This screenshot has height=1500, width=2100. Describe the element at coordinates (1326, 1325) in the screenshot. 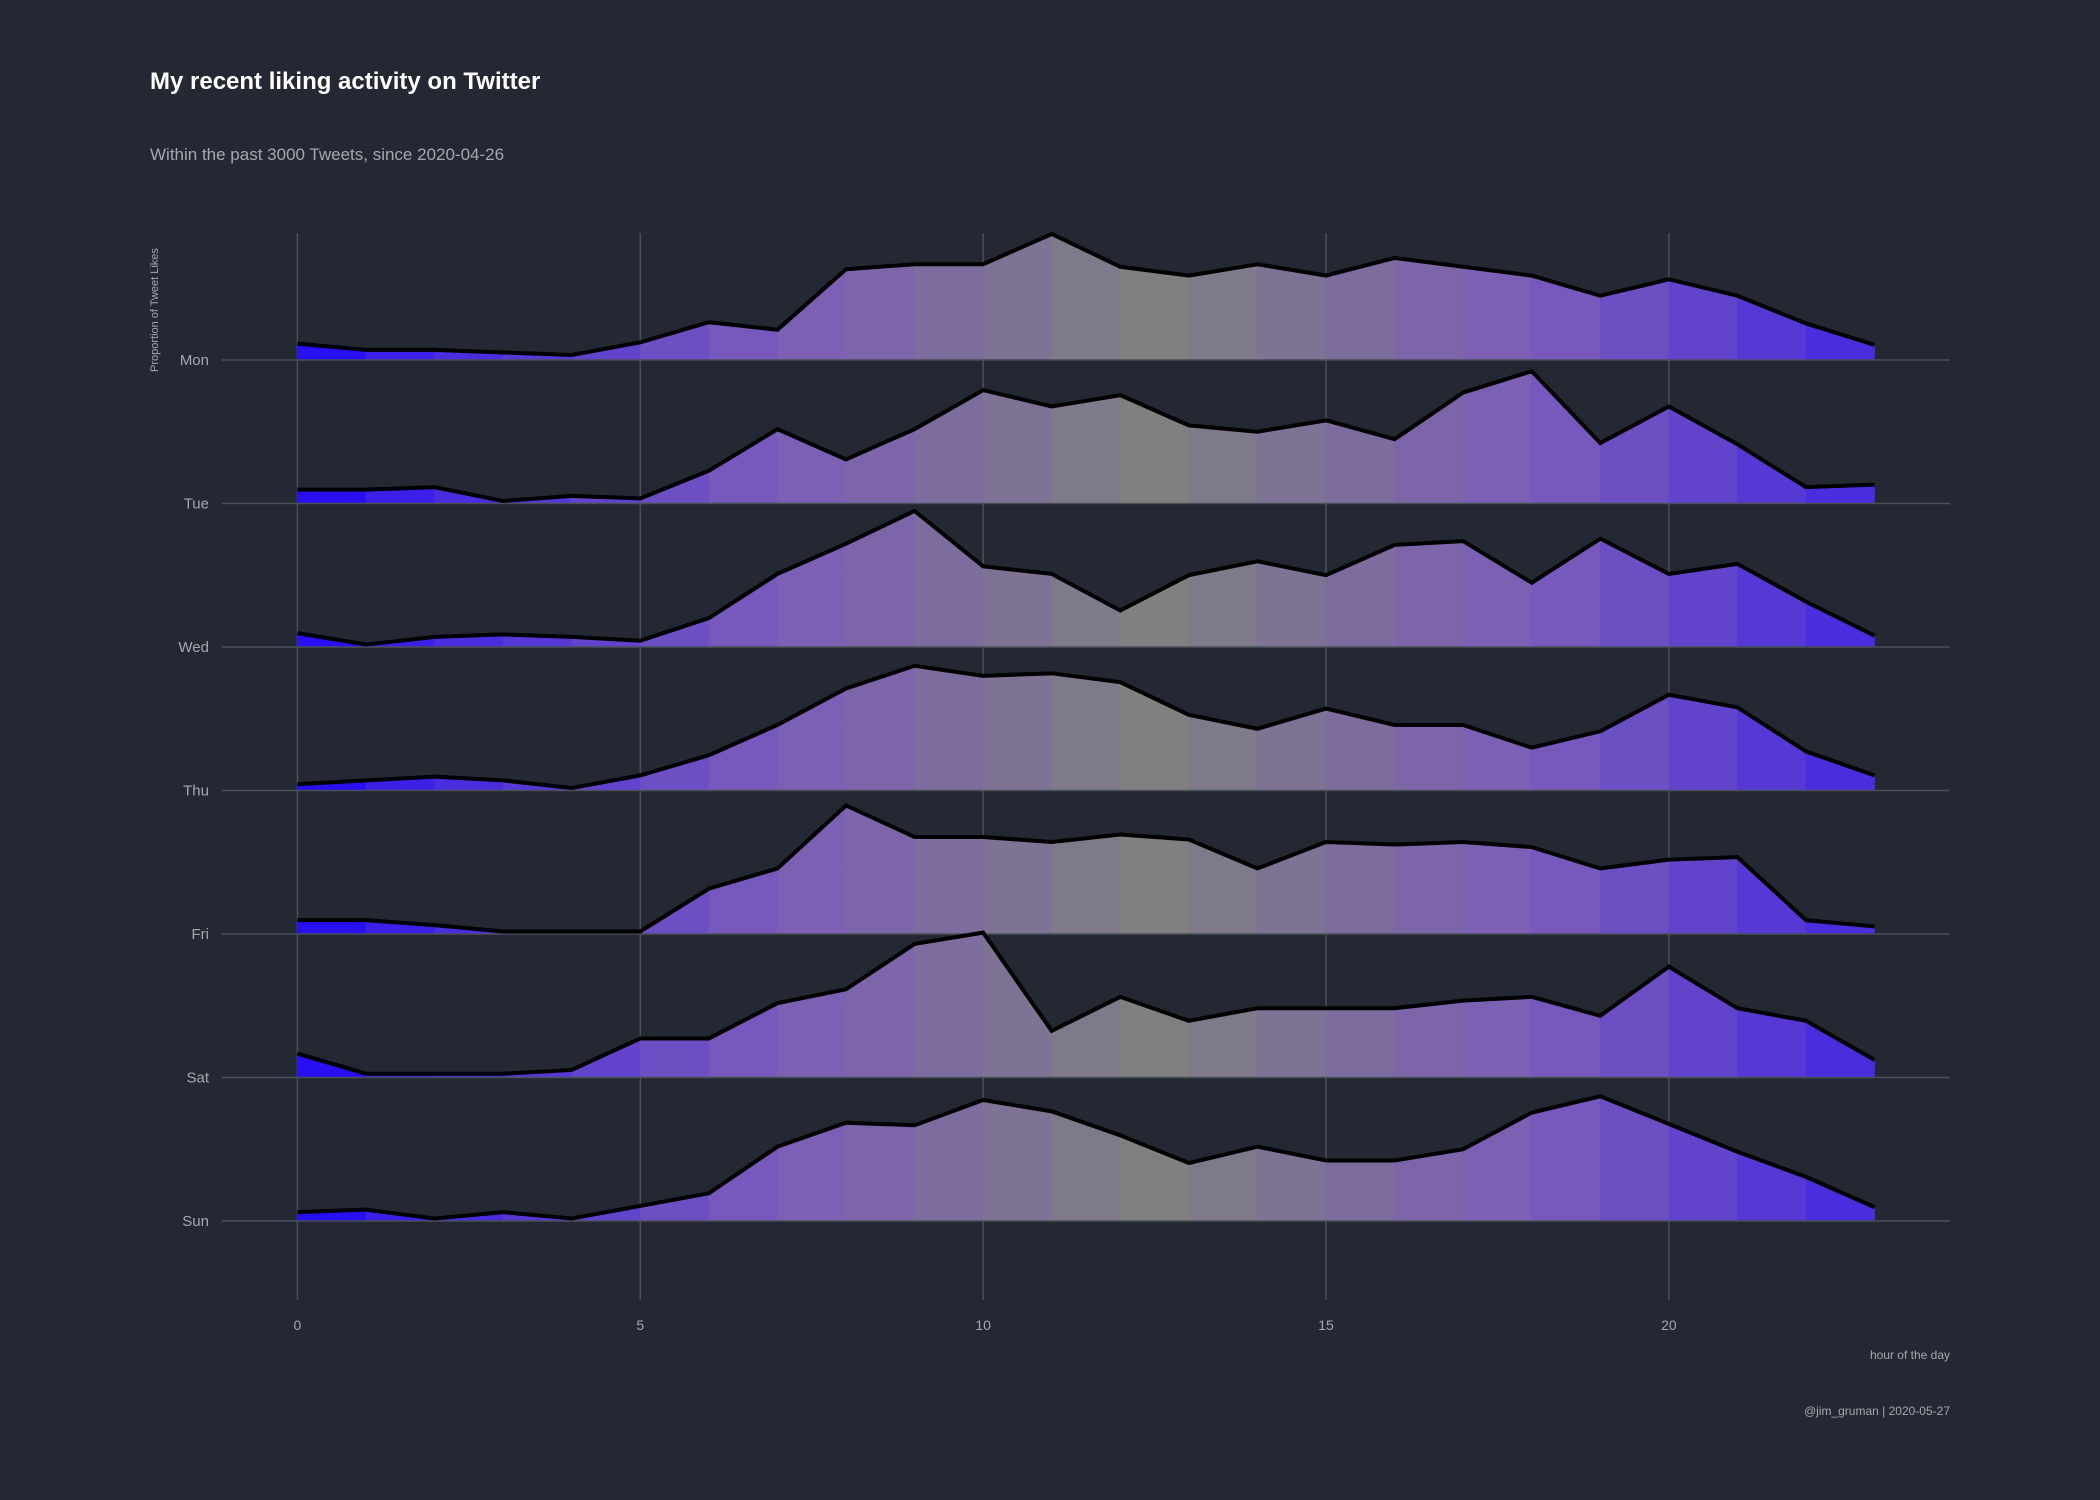

I see `x-tick-label: 15` at that location.